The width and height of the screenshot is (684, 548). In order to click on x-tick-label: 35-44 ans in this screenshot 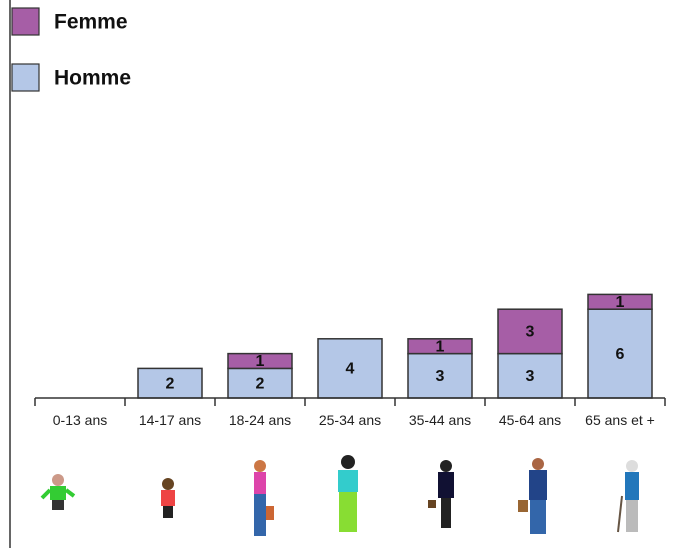, I will do `click(440, 420)`.